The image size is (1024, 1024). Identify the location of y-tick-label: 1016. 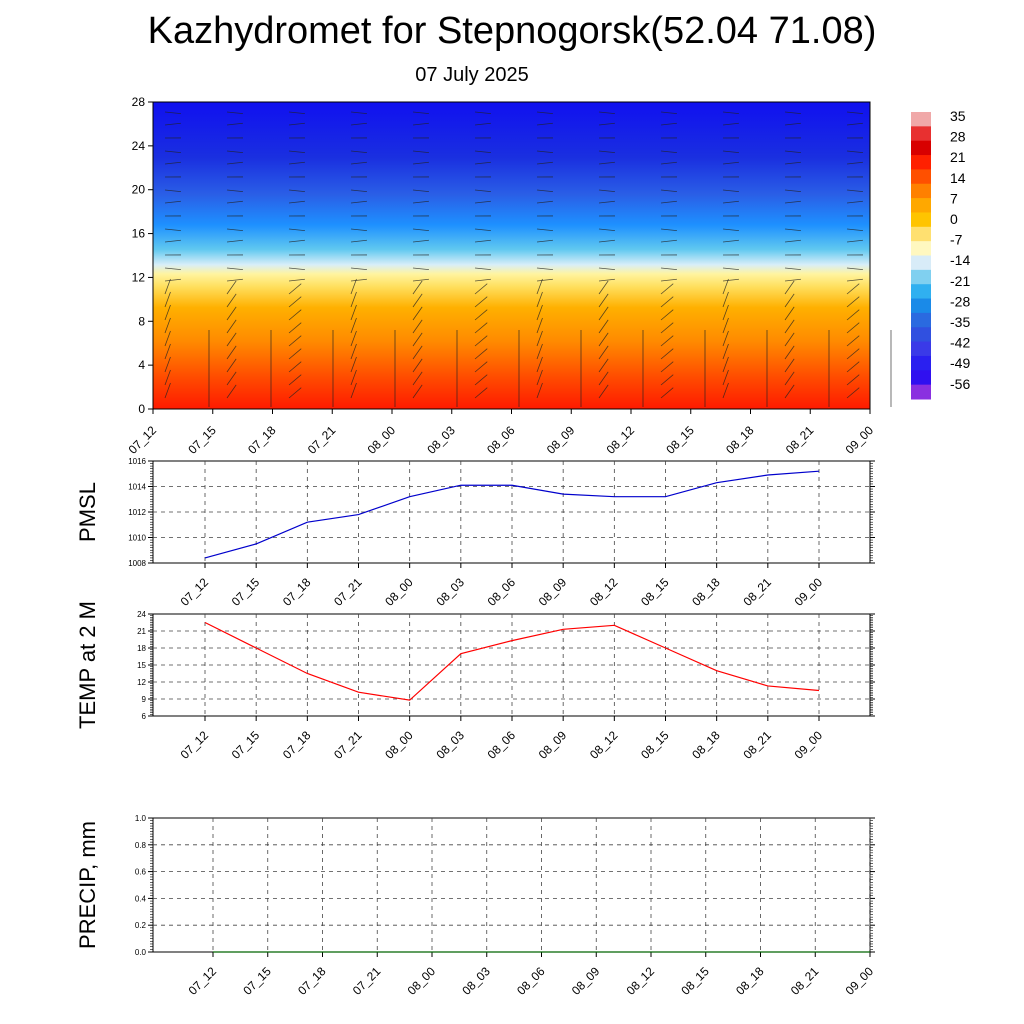
(137, 461).